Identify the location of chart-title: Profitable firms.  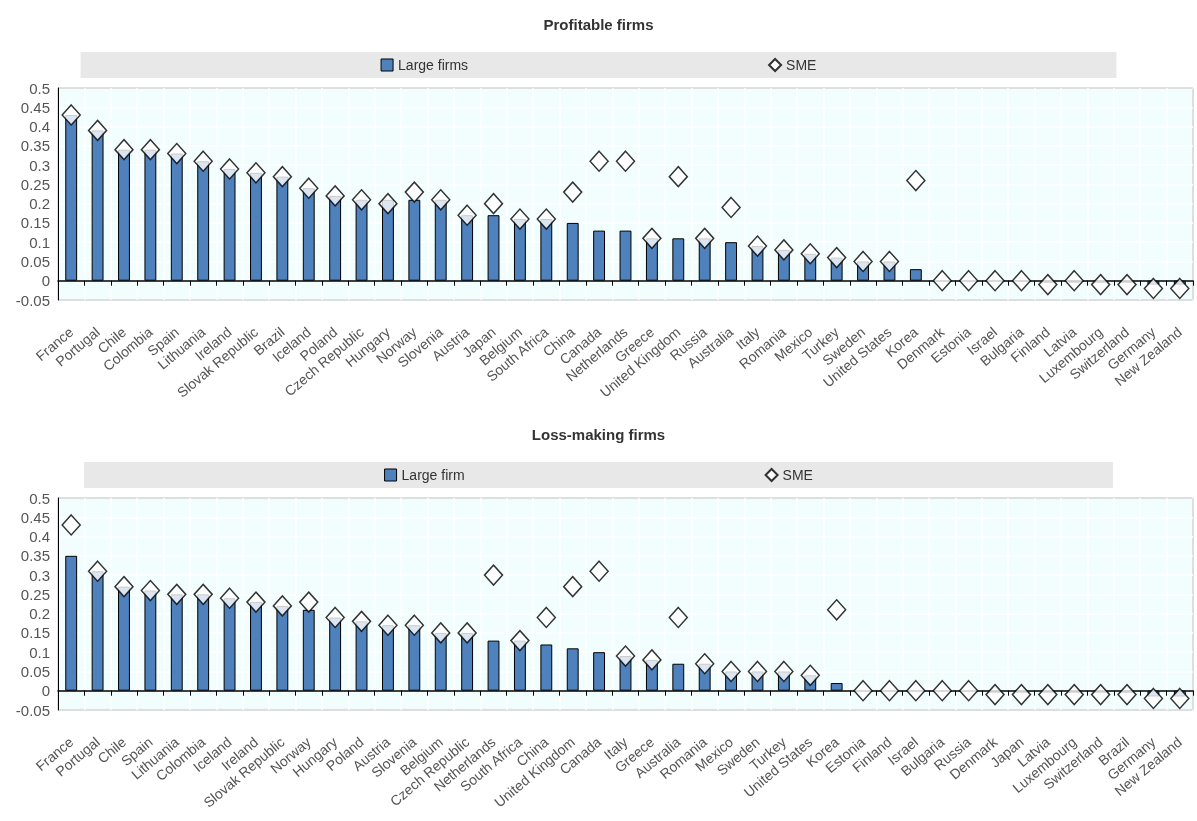
(598, 24).